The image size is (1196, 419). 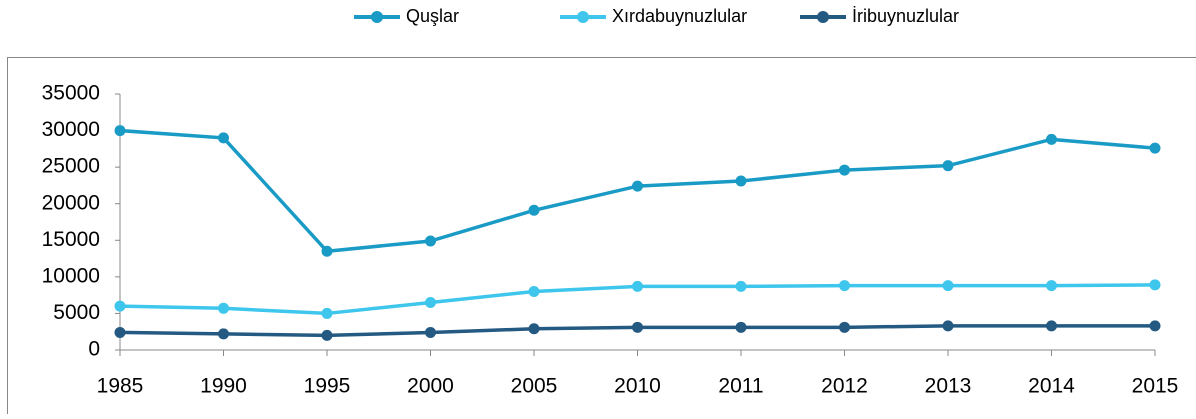 What do you see at coordinates (905, 16) in the screenshot?
I see `legend-label: İribuynuzlular` at bounding box center [905, 16].